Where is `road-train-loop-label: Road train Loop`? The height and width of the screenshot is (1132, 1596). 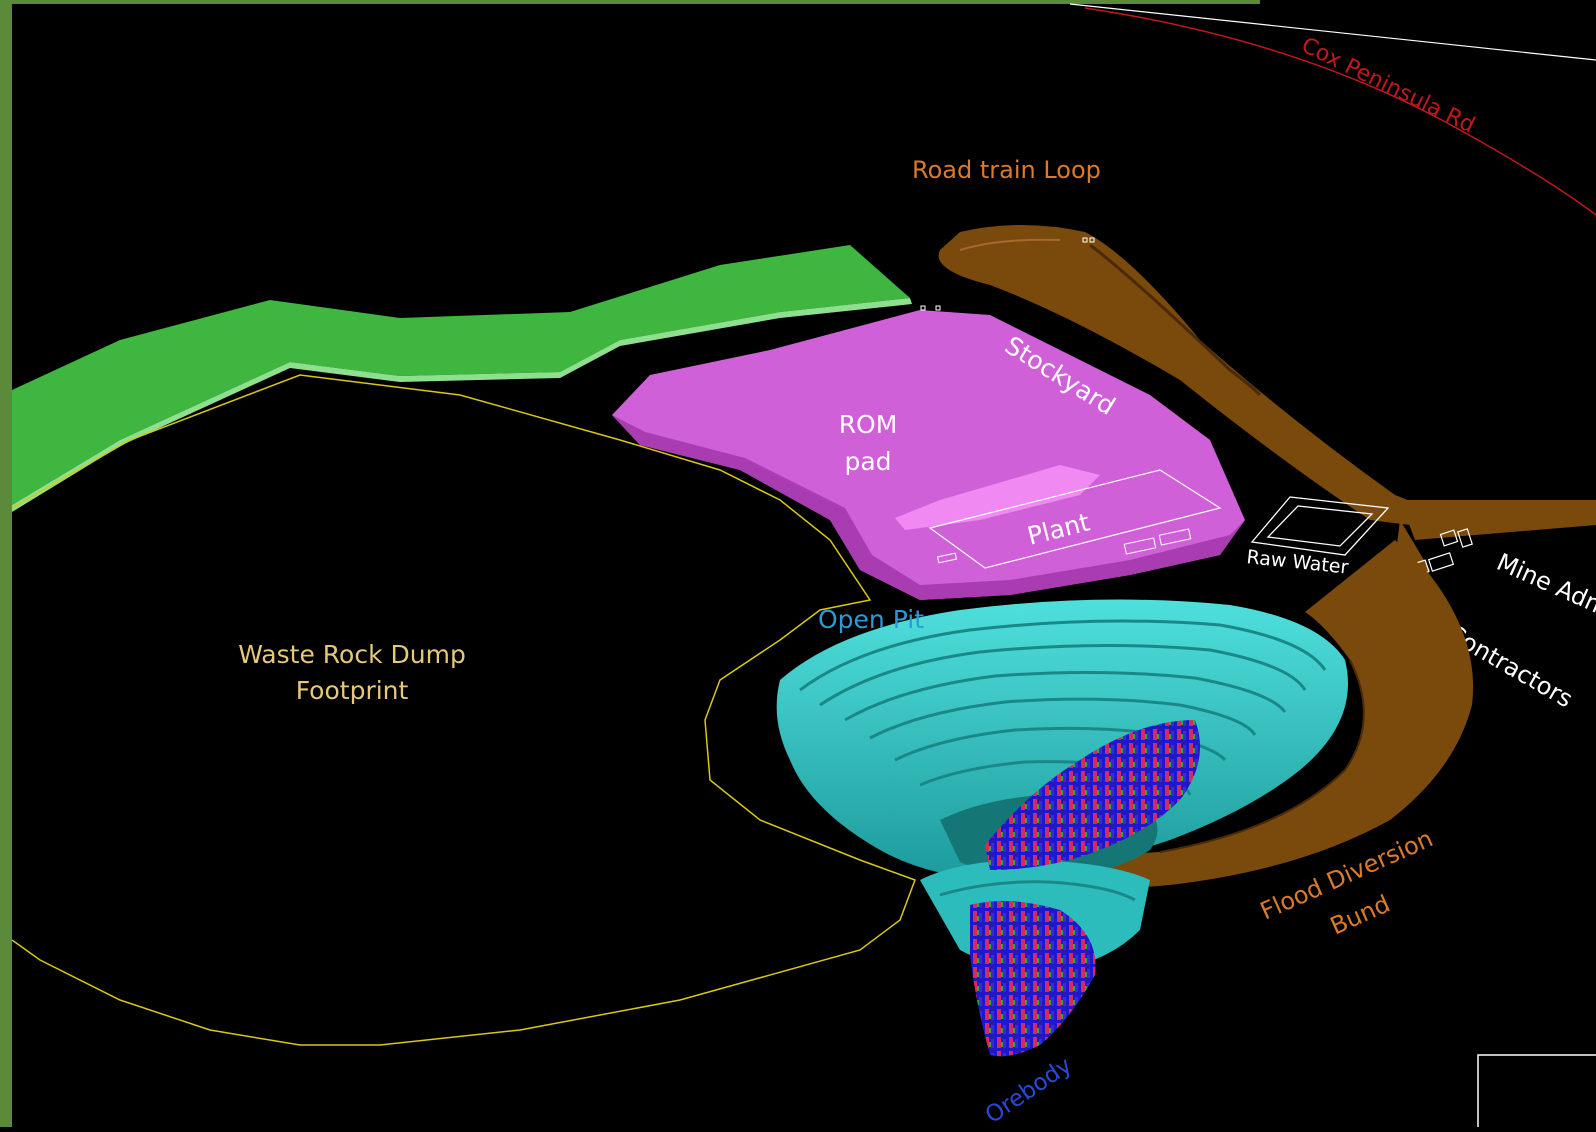
road-train-loop-label: Road train Loop is located at coordinates (1006, 170).